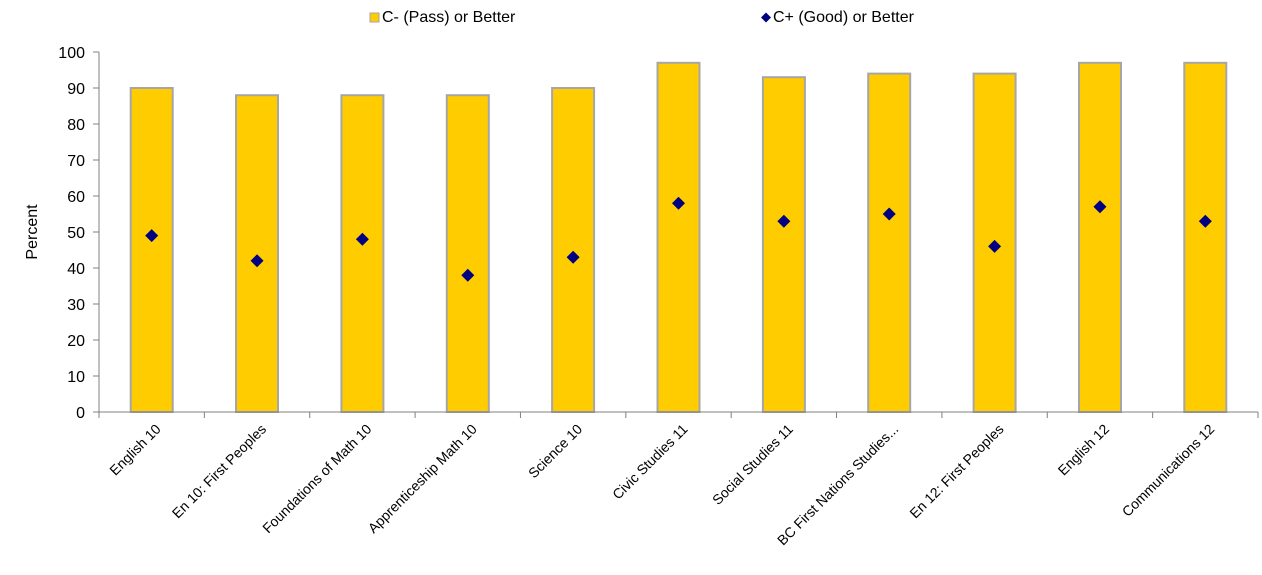  Describe the element at coordinates (650, 462) in the screenshot. I see `x-tick-label: Civic Studies 11` at that location.